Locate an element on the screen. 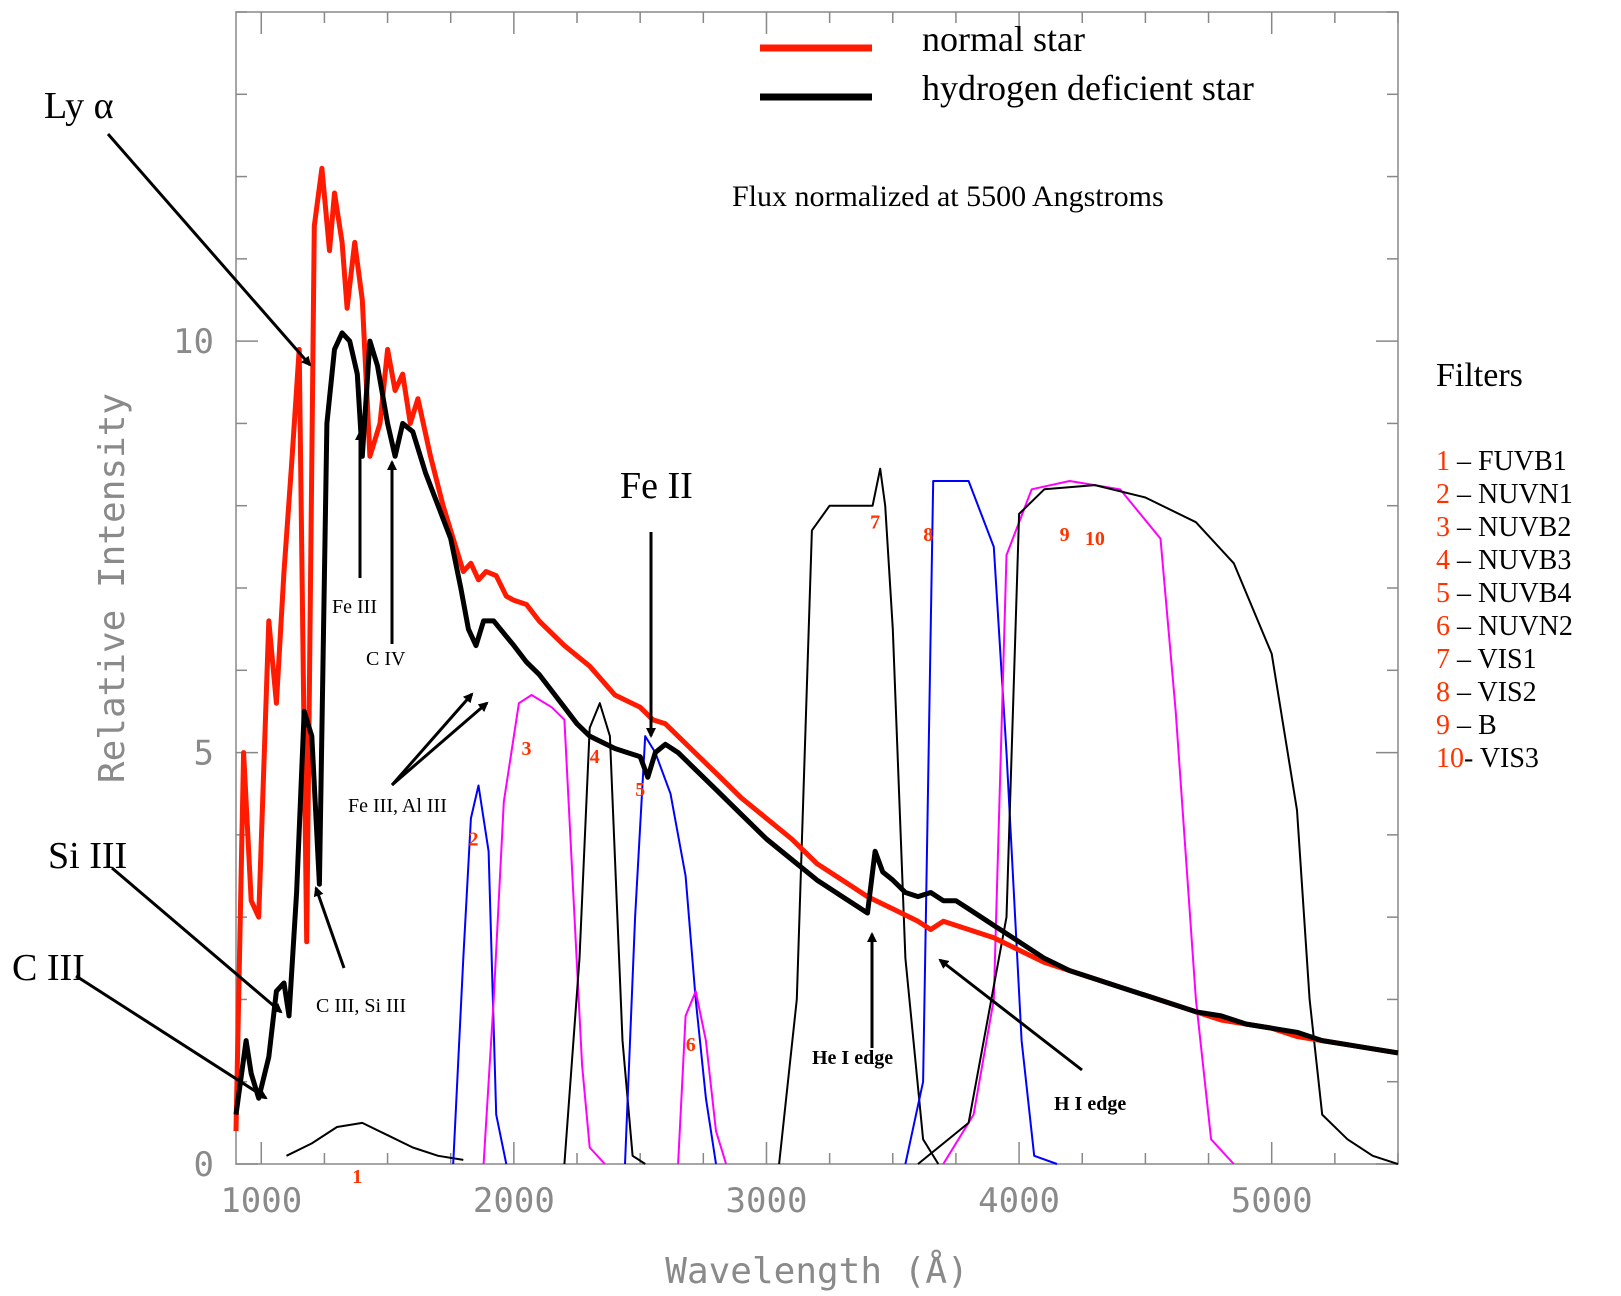 This screenshot has width=1621, height=1296. filter-list-name: - VIS3 is located at coordinates (1501, 758).